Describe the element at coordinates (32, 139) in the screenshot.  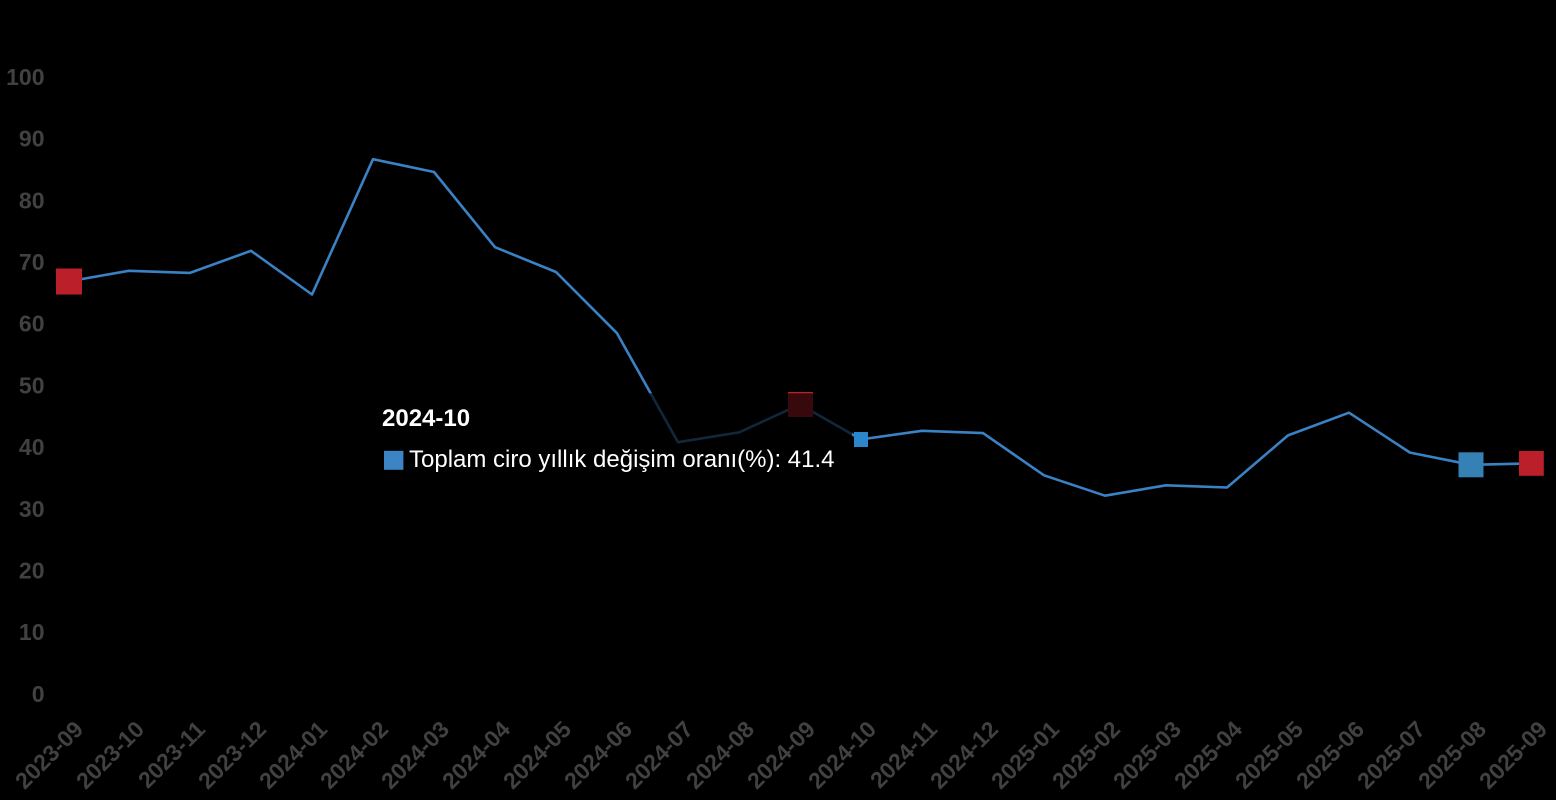
I see `svg-text: 90` at that location.